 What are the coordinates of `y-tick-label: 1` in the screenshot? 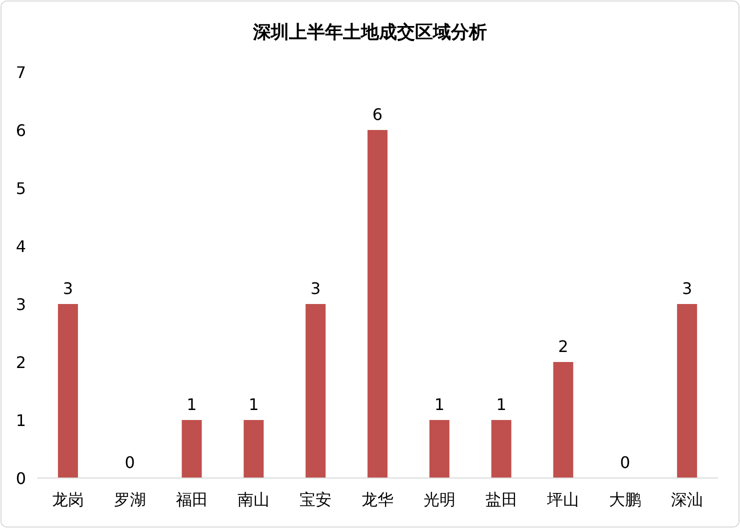 It's located at (21, 420).